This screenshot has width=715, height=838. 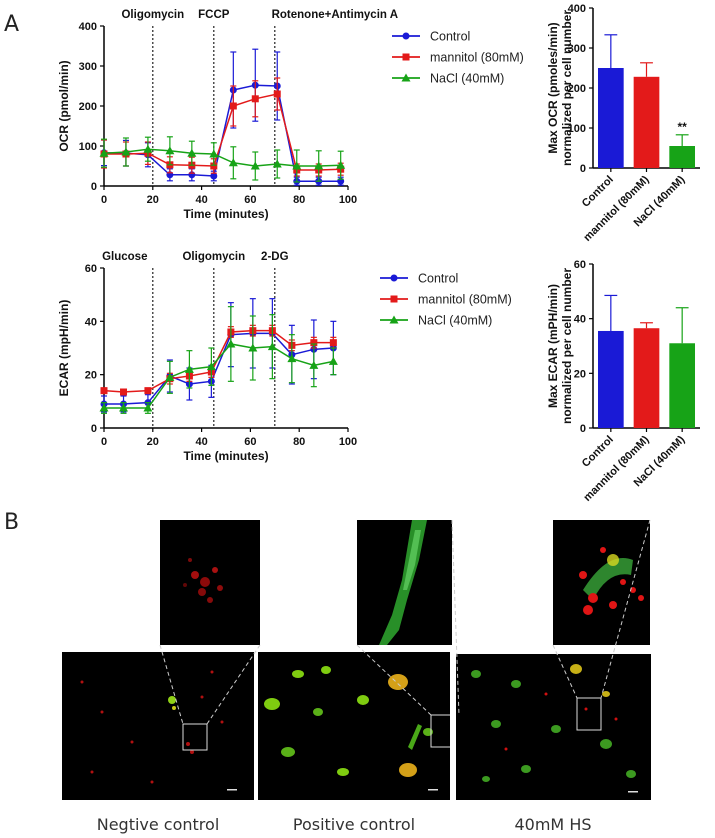 What do you see at coordinates (598, 452) in the screenshot?
I see `x-tick-label: Control` at bounding box center [598, 452].